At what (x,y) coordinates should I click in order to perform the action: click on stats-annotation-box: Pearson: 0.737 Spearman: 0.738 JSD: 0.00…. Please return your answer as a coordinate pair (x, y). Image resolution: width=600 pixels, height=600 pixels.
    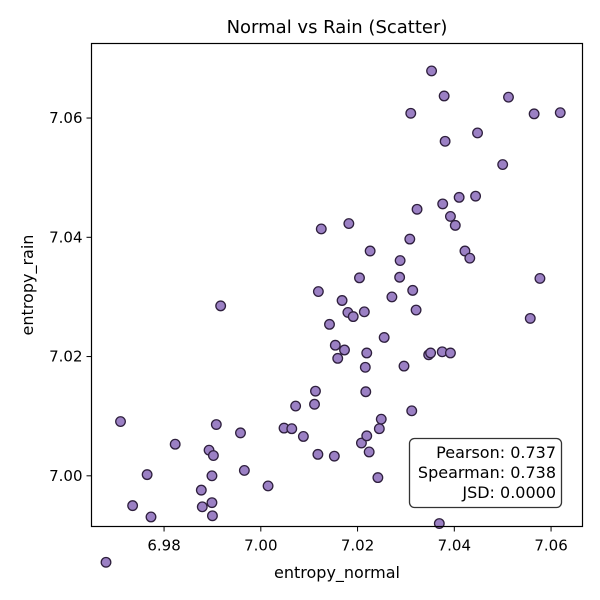
    Looking at the image, I should click on (485, 473).